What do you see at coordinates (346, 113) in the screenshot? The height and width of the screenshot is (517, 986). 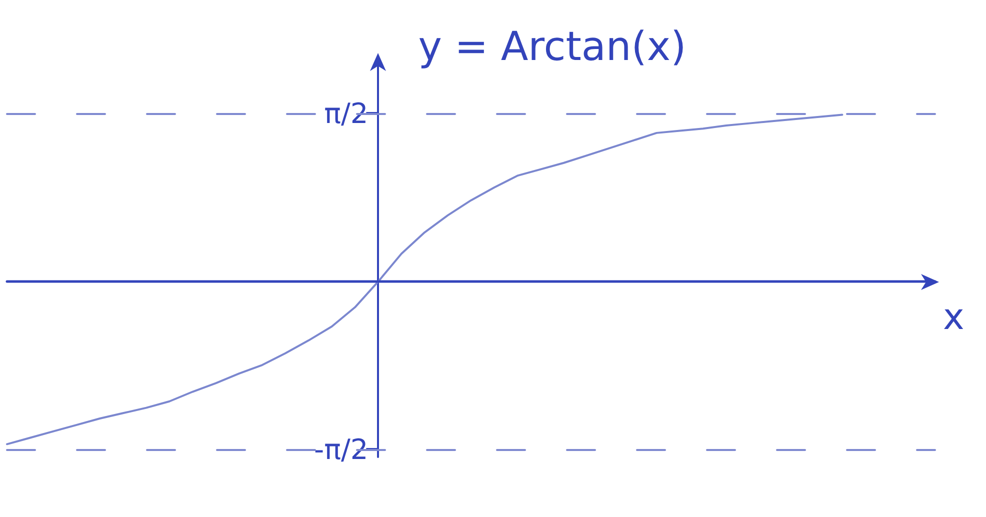 I see `y-tick-label: π/2` at bounding box center [346, 113].